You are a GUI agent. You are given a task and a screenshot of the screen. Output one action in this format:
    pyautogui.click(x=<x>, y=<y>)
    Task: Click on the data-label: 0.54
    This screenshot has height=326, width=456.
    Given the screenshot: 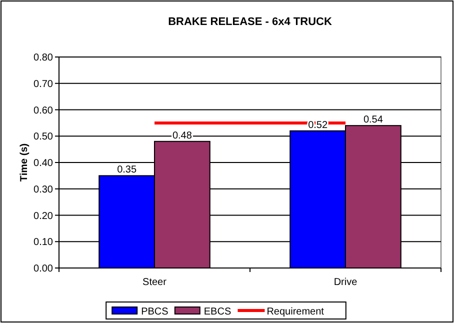 What is the action you would take?
    pyautogui.click(x=373, y=120)
    